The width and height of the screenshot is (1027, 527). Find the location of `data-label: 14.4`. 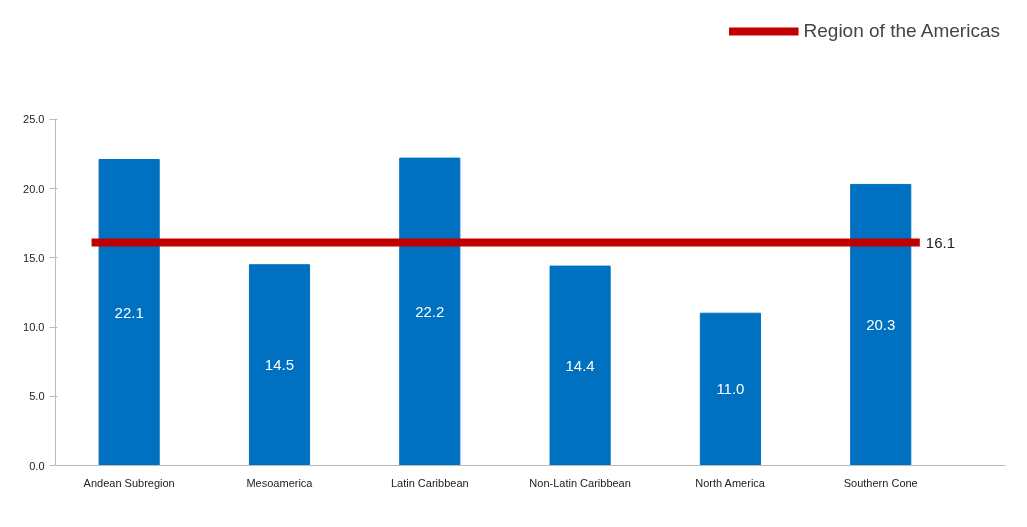

data-label: 14.4 is located at coordinates (580, 365).